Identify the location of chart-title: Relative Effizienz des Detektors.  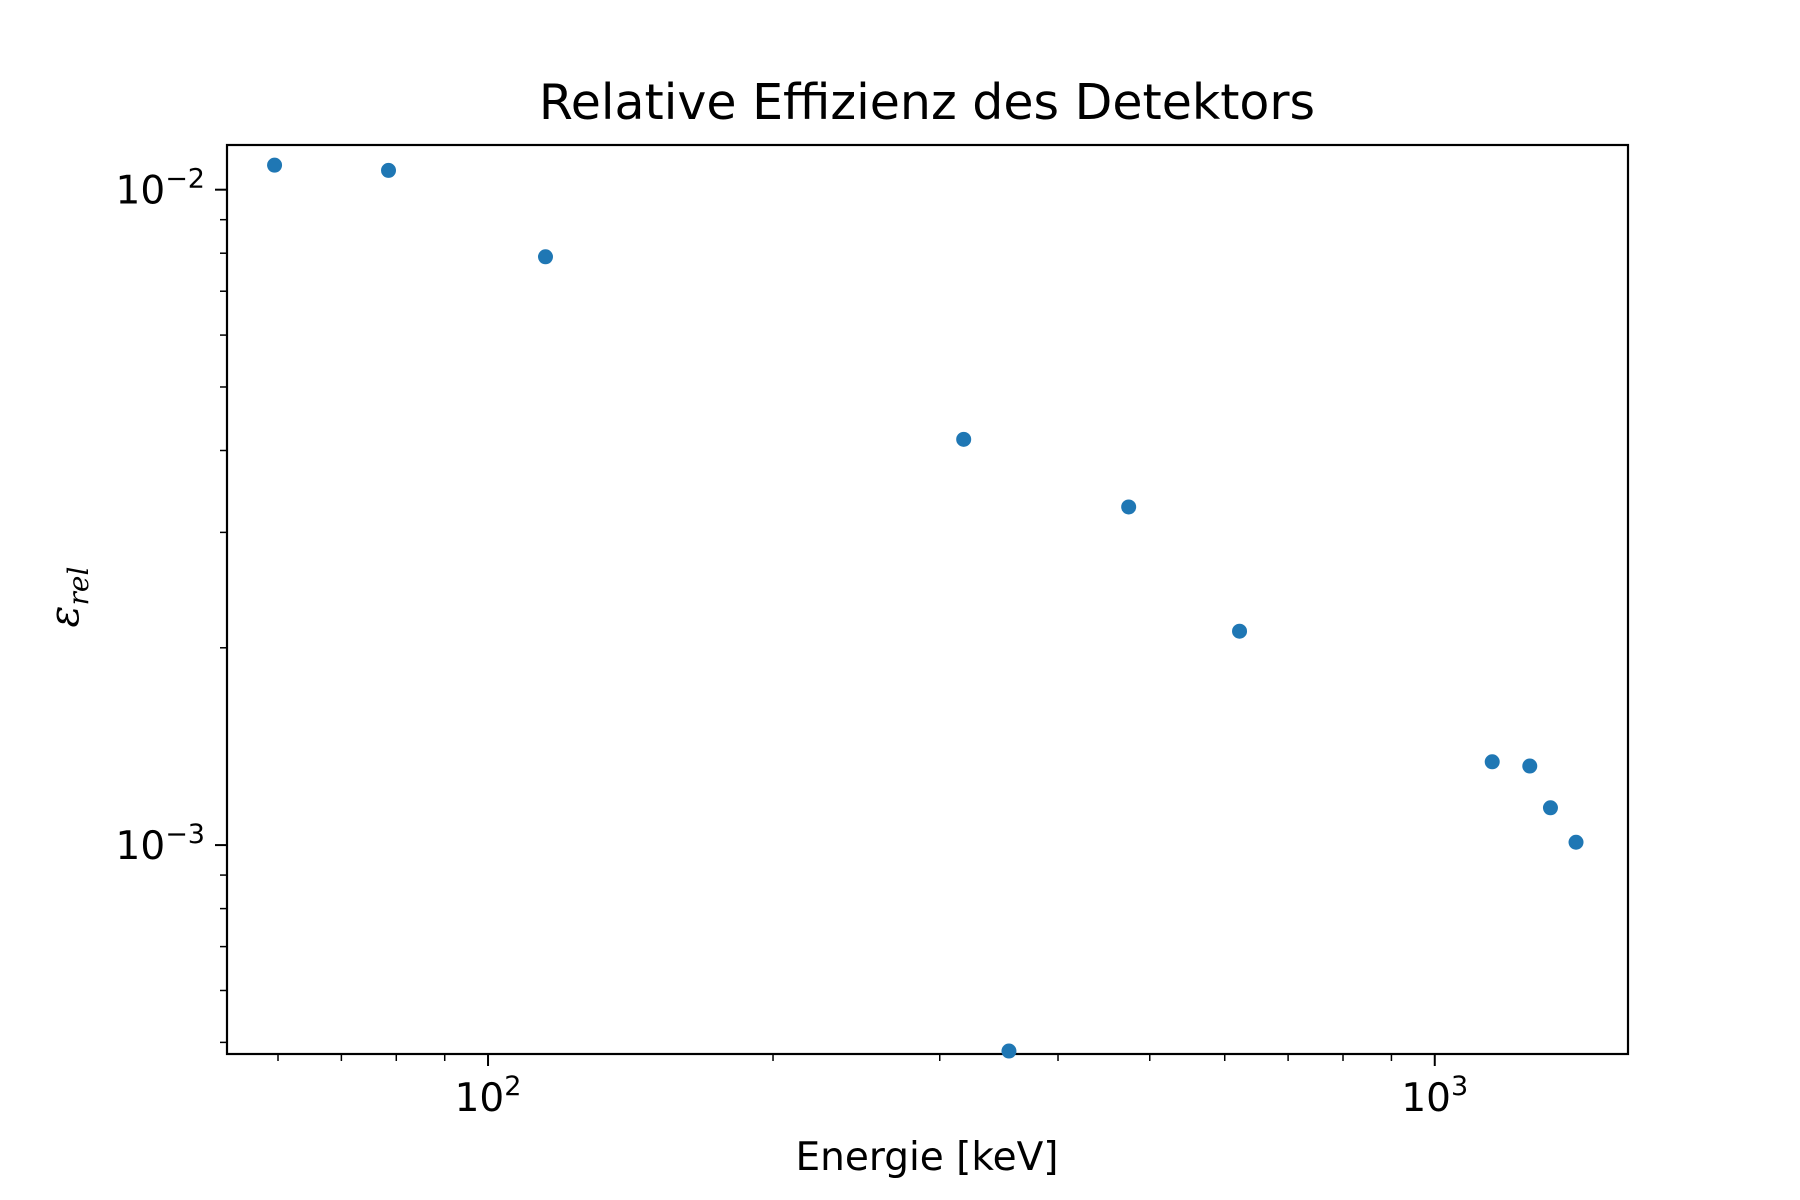
(927, 102).